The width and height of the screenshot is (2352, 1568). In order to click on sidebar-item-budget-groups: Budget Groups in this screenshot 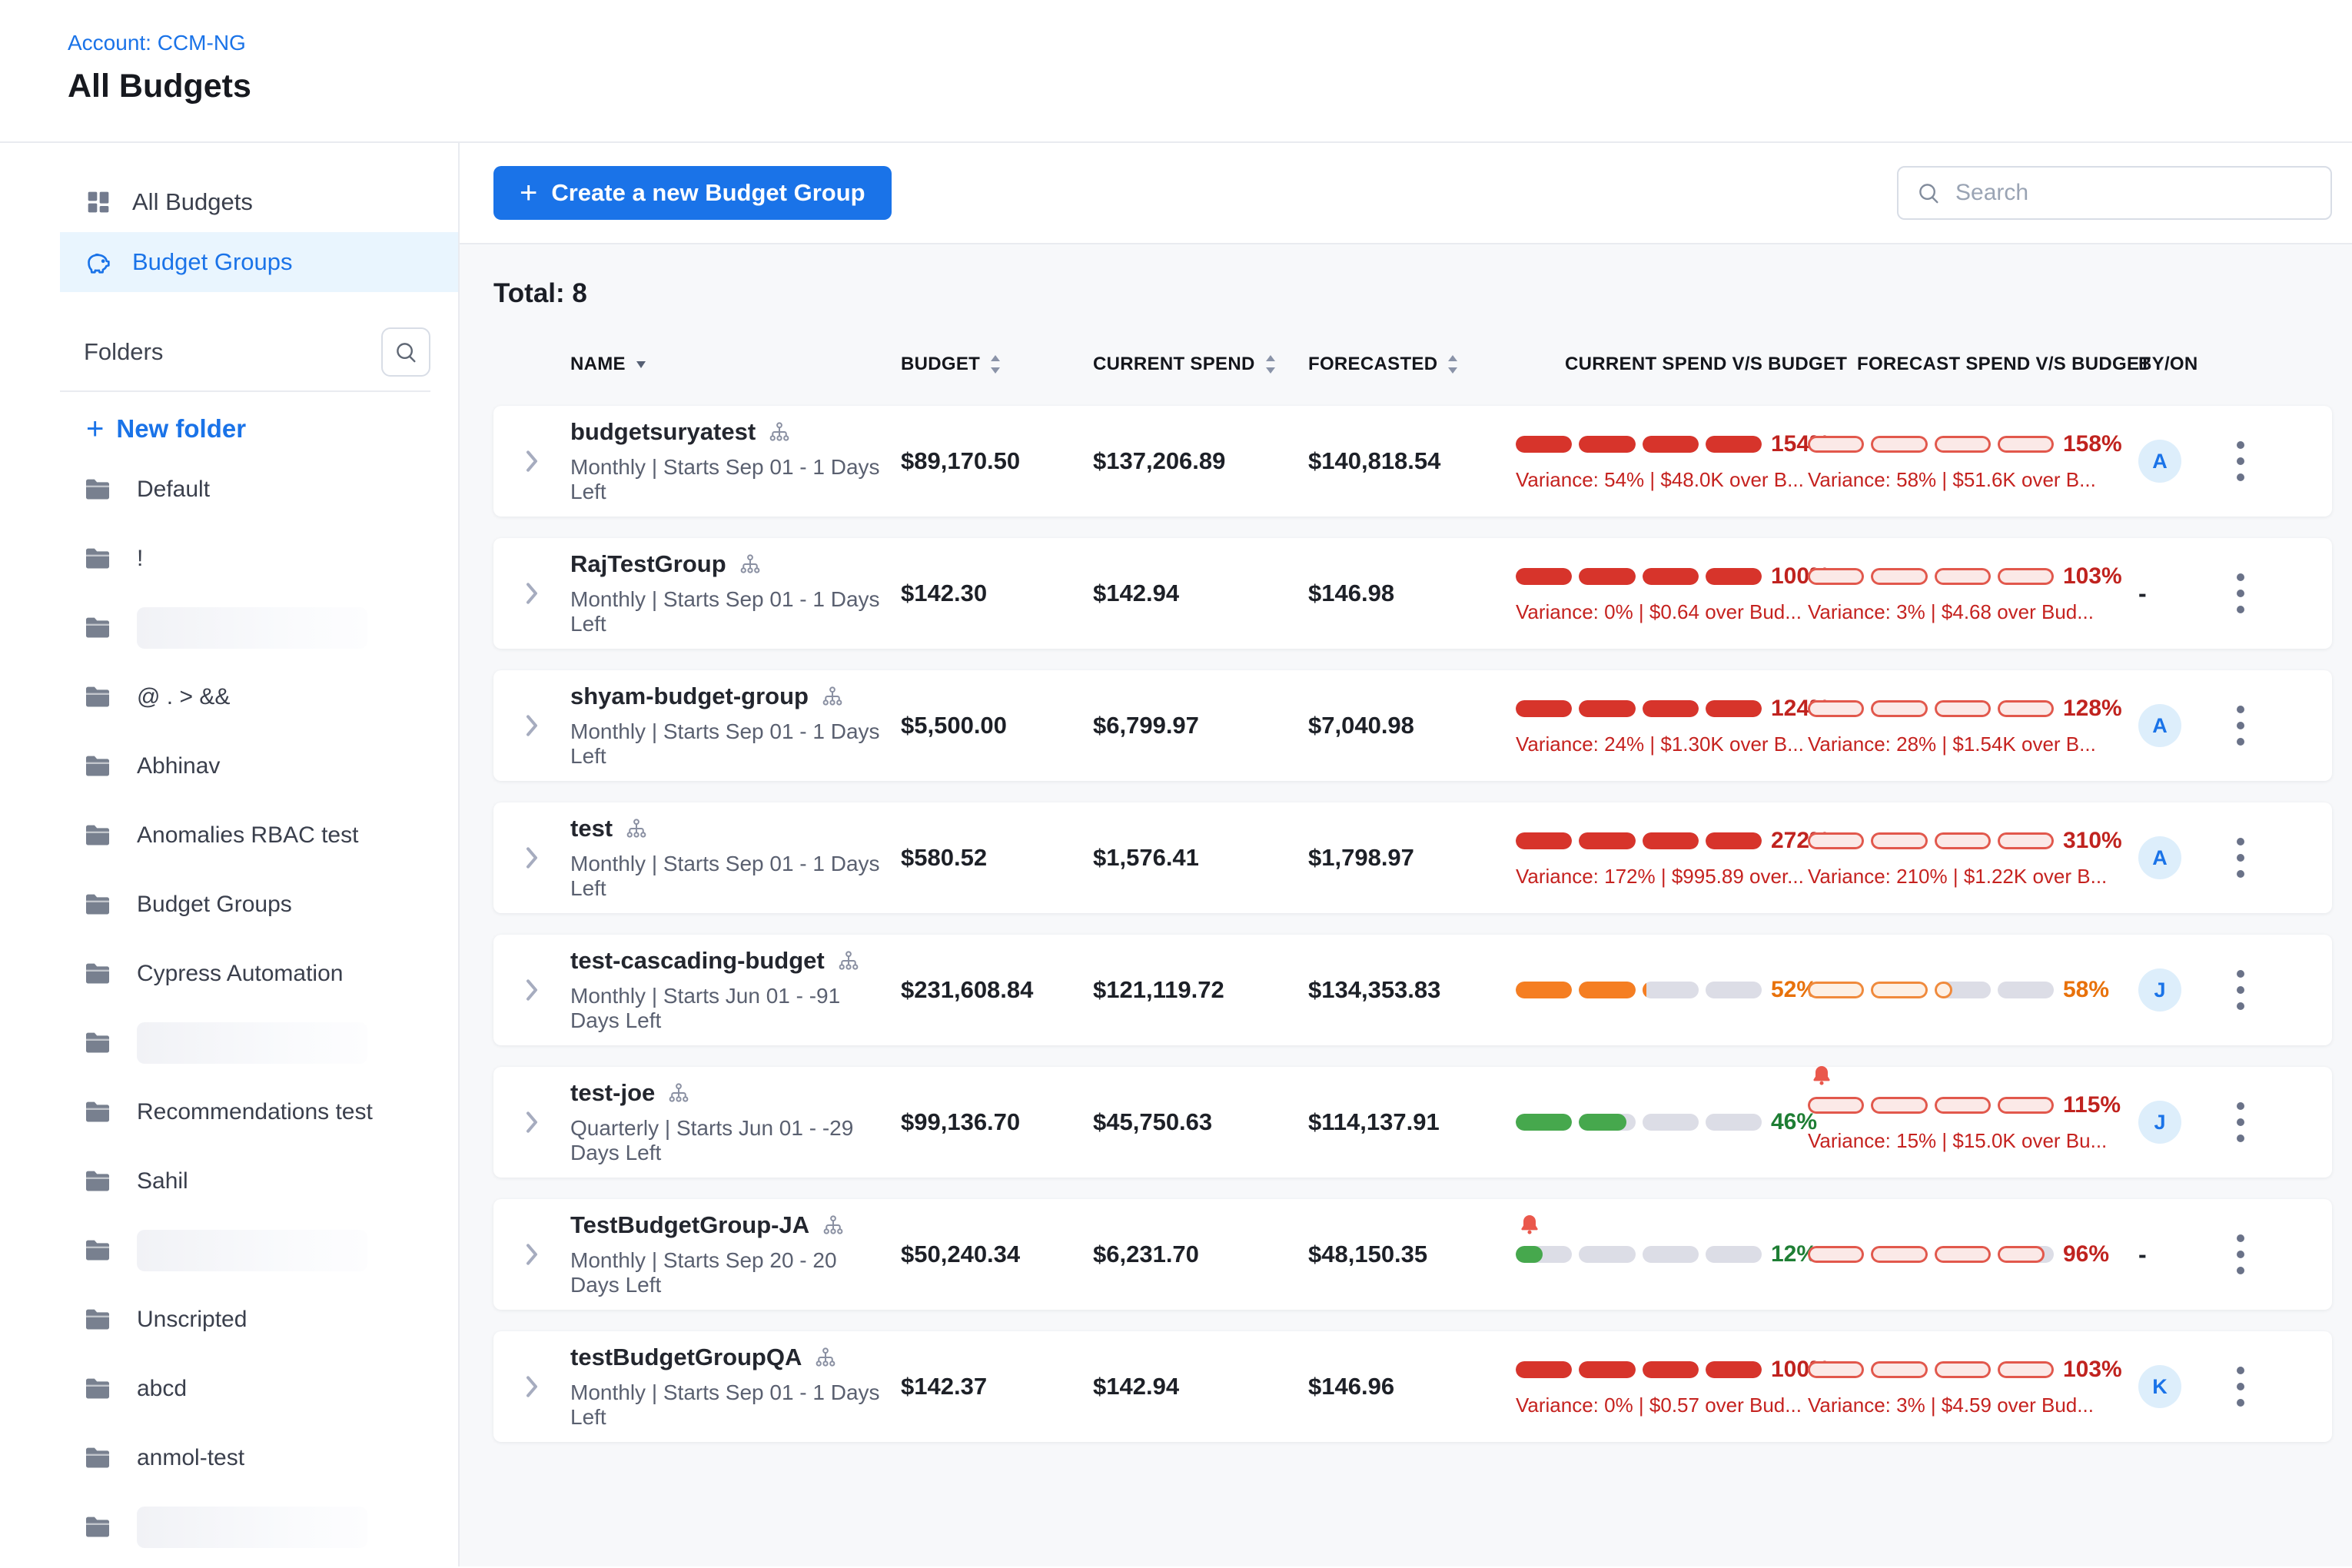, I will do `click(259, 262)`.